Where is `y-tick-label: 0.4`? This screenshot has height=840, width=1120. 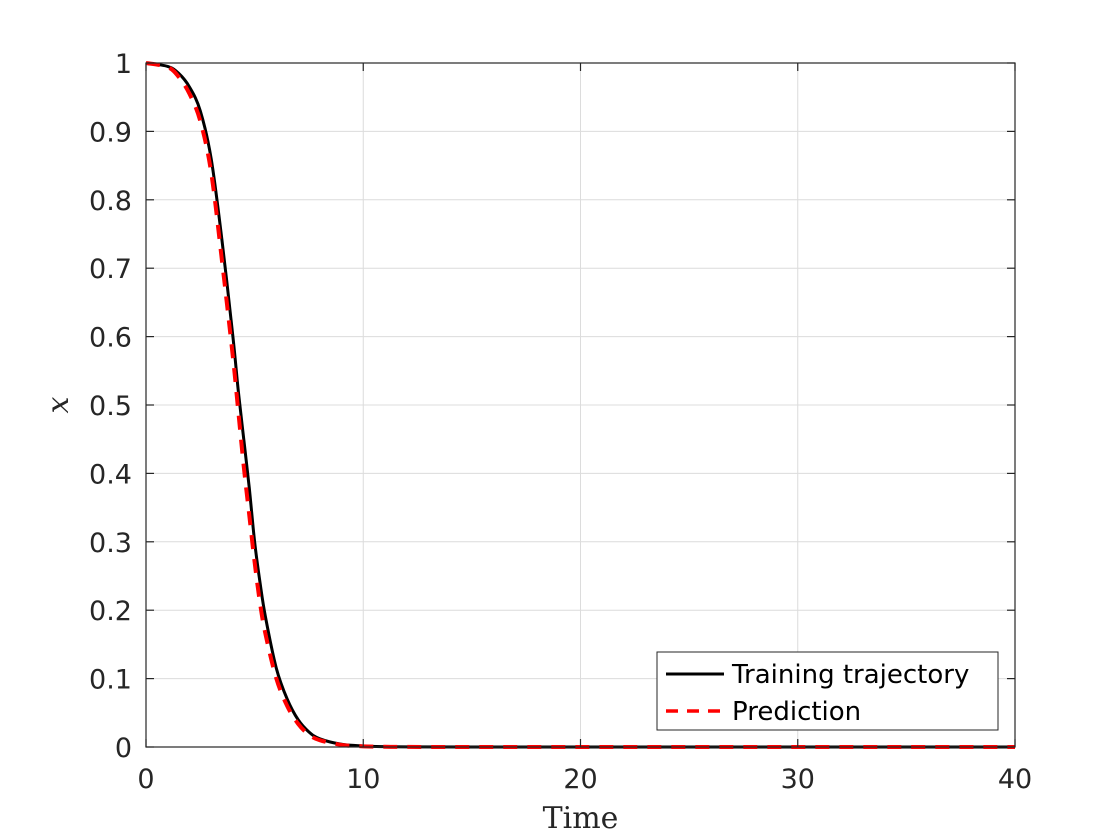 y-tick-label: 0.4 is located at coordinates (110, 474).